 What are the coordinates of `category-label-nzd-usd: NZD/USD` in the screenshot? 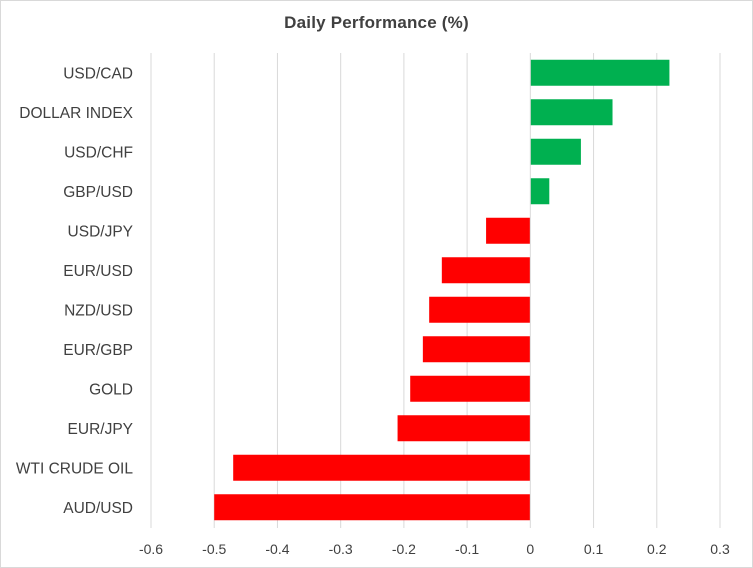 It's located at (98, 310).